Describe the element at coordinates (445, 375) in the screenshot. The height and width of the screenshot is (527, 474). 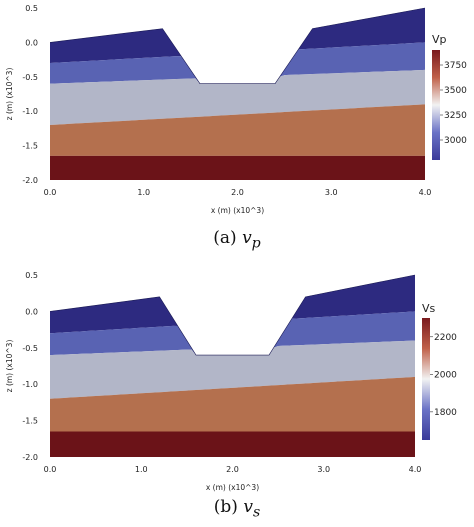
I see `panel-b-colorbar-tick-label: 2000` at that location.